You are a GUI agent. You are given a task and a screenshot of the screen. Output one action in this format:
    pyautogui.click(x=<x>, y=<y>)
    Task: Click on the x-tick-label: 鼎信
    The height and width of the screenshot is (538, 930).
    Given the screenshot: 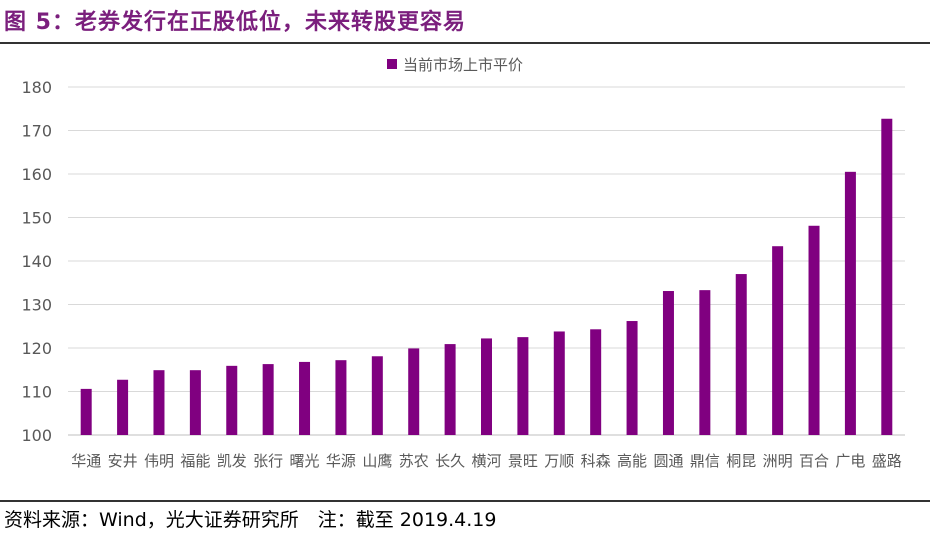 What is the action you would take?
    pyautogui.click(x=705, y=461)
    